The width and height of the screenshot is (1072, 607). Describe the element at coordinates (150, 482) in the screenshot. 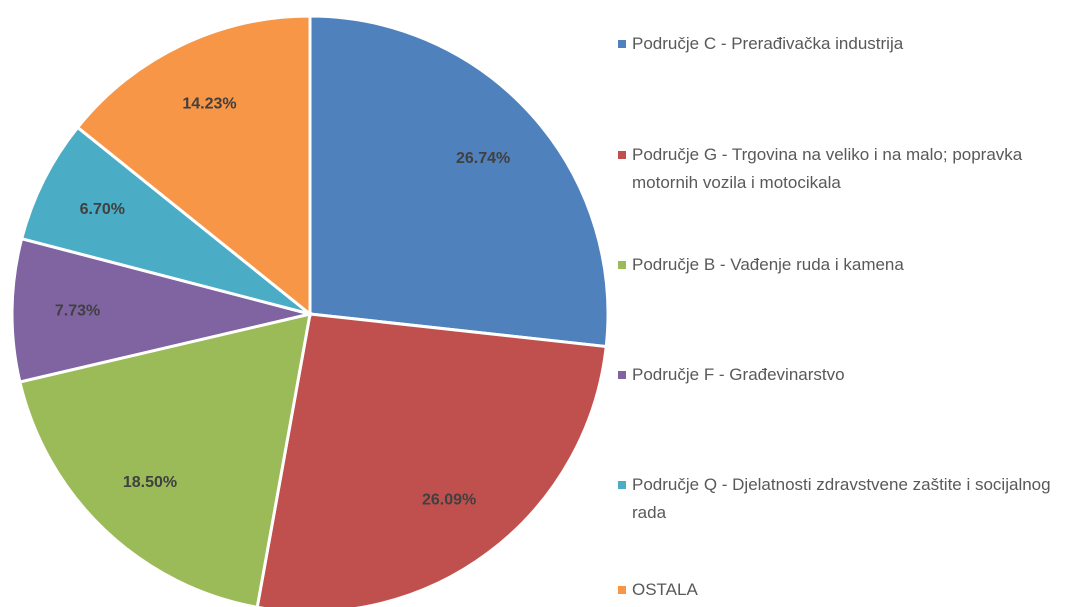

I see `data-label: 18.50%` at that location.